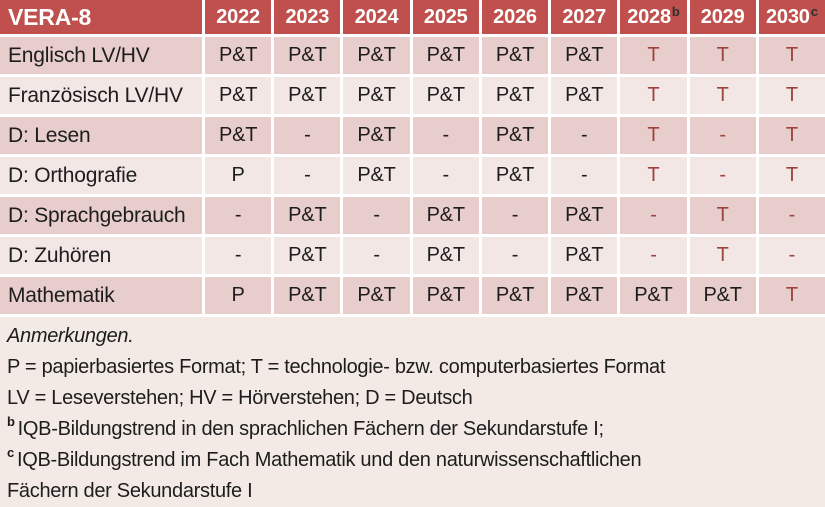 Image resolution: width=825 pixels, height=507 pixels. Describe the element at coordinates (649, 16) in the screenshot. I see `year-label: 2028` at that location.